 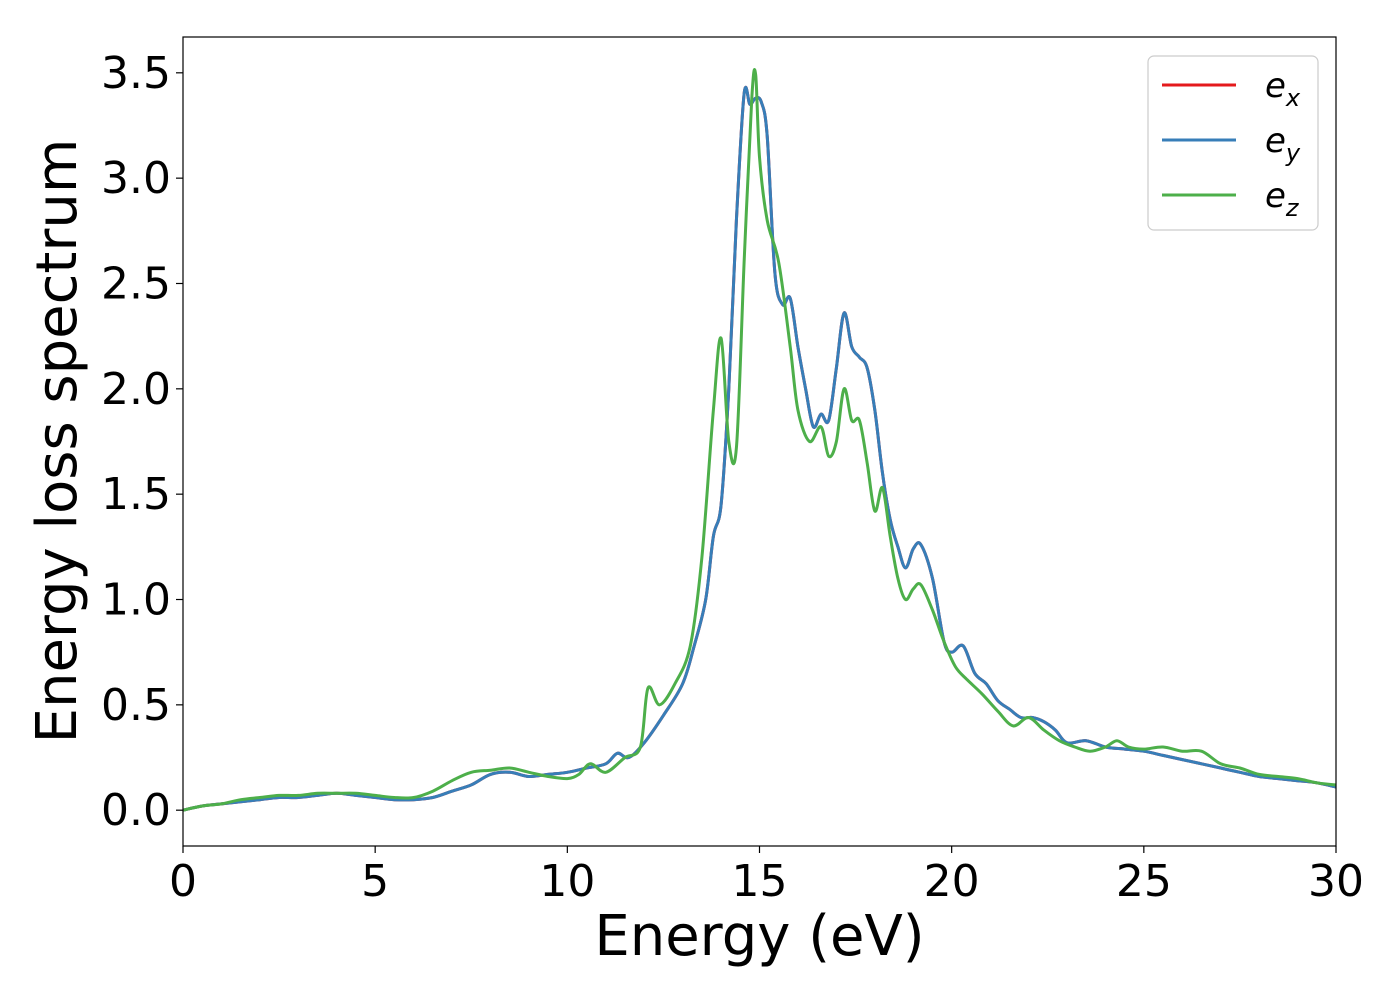 I want to click on x-tick-label: 30, so click(x=1336, y=881).